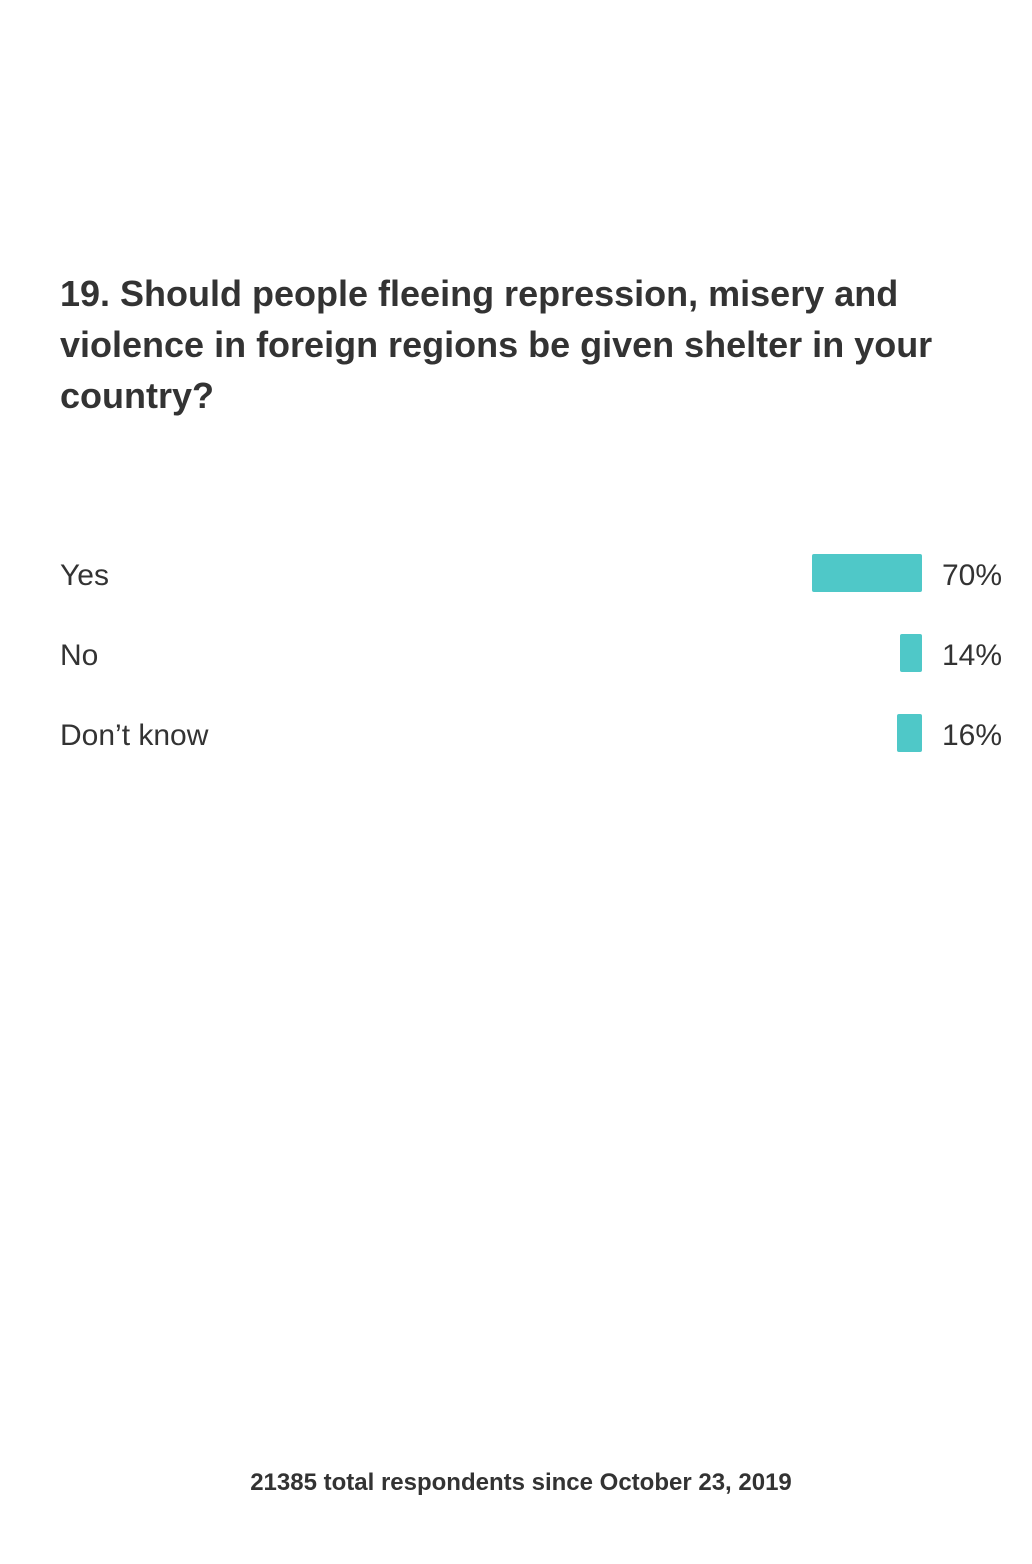 This screenshot has height=1564, width=1032. Describe the element at coordinates (971, 575) in the screenshot. I see `result-percent: 70%` at that location.